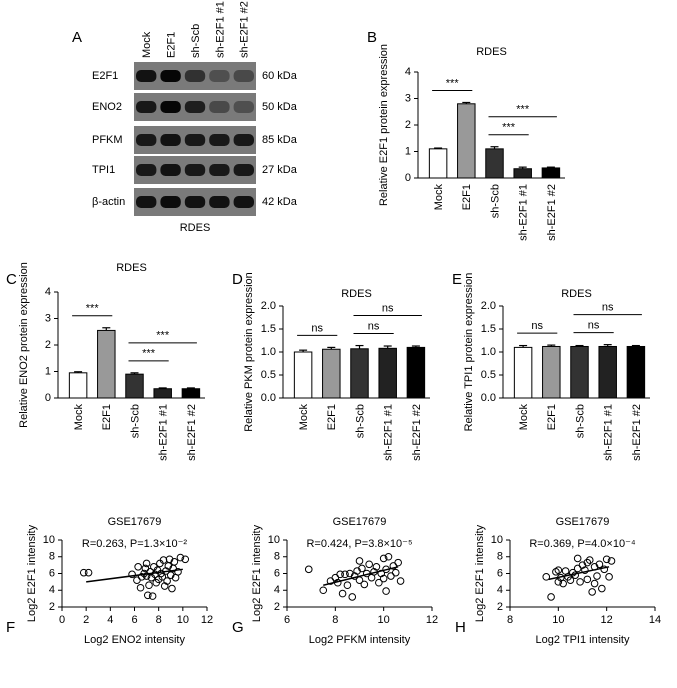 This screenshot has width=677, height=688. Describe the element at coordinates (384, 125) in the screenshot. I see `y-axis-label: Relative E2F1 protein expression` at that location.